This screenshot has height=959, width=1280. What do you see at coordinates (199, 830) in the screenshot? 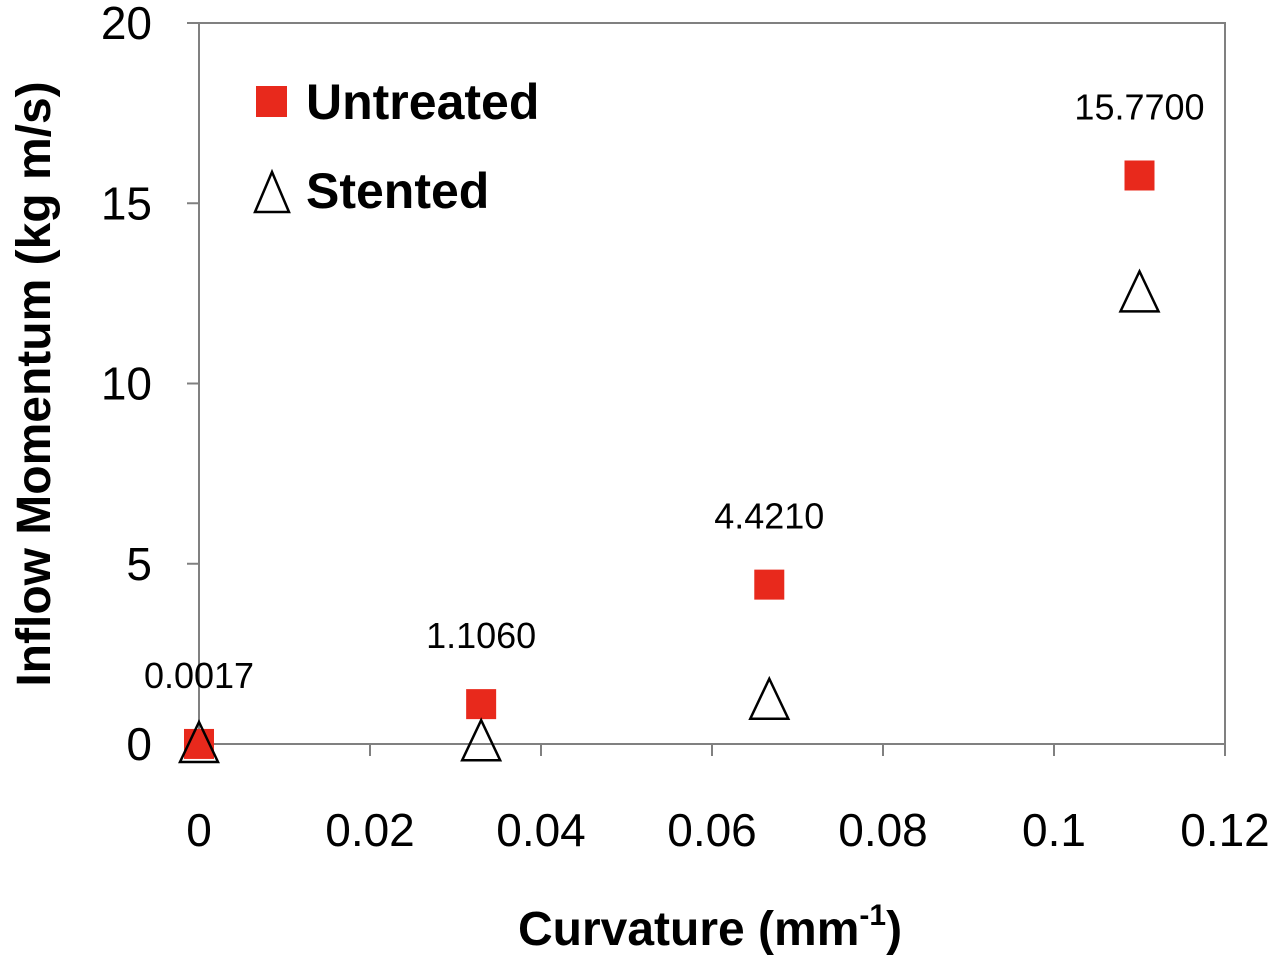
I see `x-tick-label: 0` at bounding box center [199, 830].